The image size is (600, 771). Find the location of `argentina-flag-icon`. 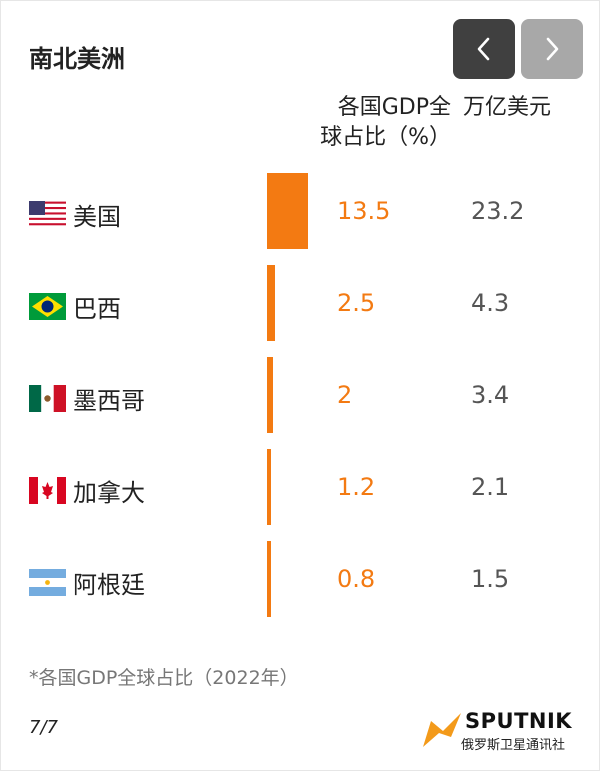

argentina-flag-icon is located at coordinates (47, 582).